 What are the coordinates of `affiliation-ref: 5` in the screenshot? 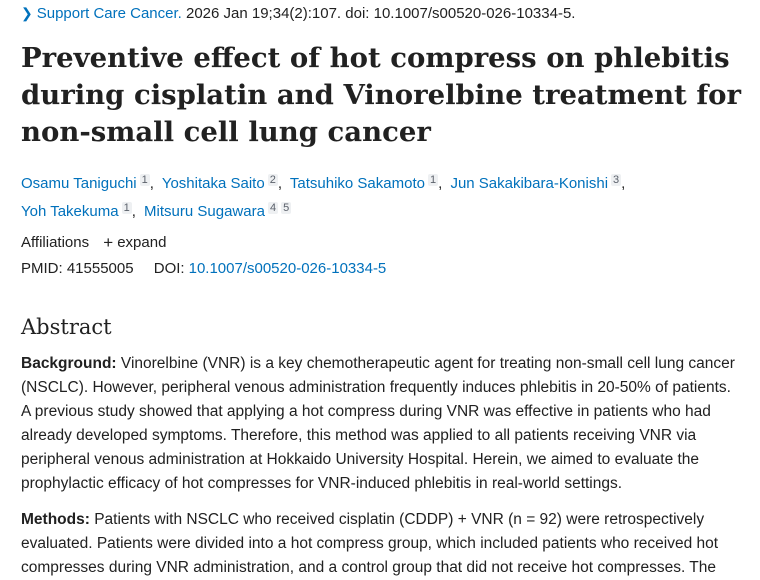 It's located at (286, 208).